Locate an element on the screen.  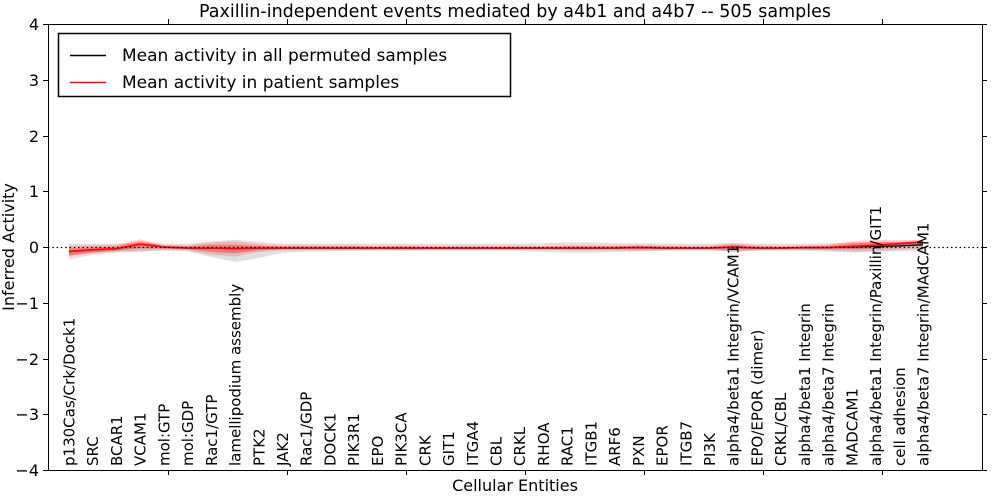
x-category-label: ARF6 is located at coordinates (615, 446).